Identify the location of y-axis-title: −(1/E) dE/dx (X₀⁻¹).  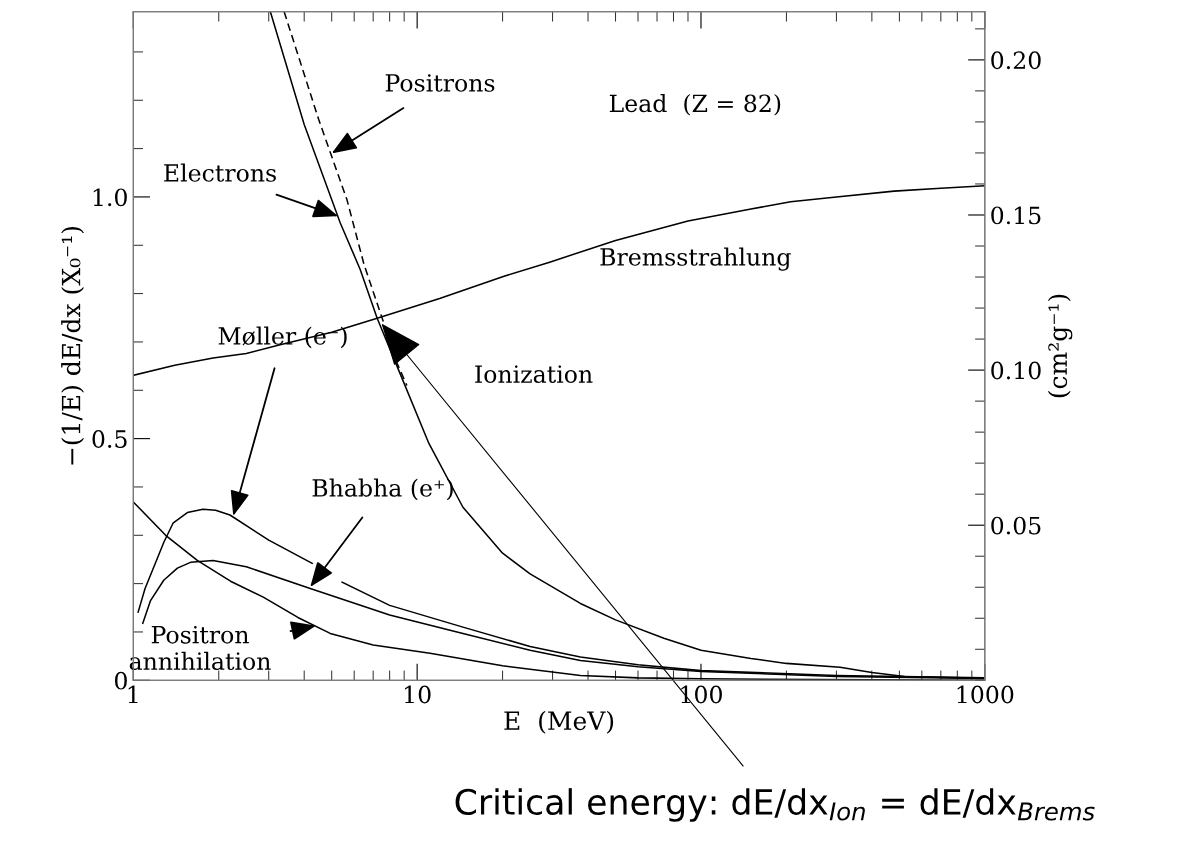
(73, 345).